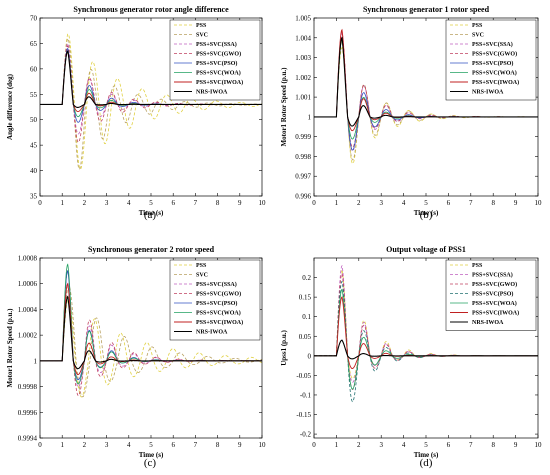 This screenshot has width=550, height=475. What do you see at coordinates (303, 78) in the screenshot?
I see `y-tick-label: 1.002` at bounding box center [303, 78].